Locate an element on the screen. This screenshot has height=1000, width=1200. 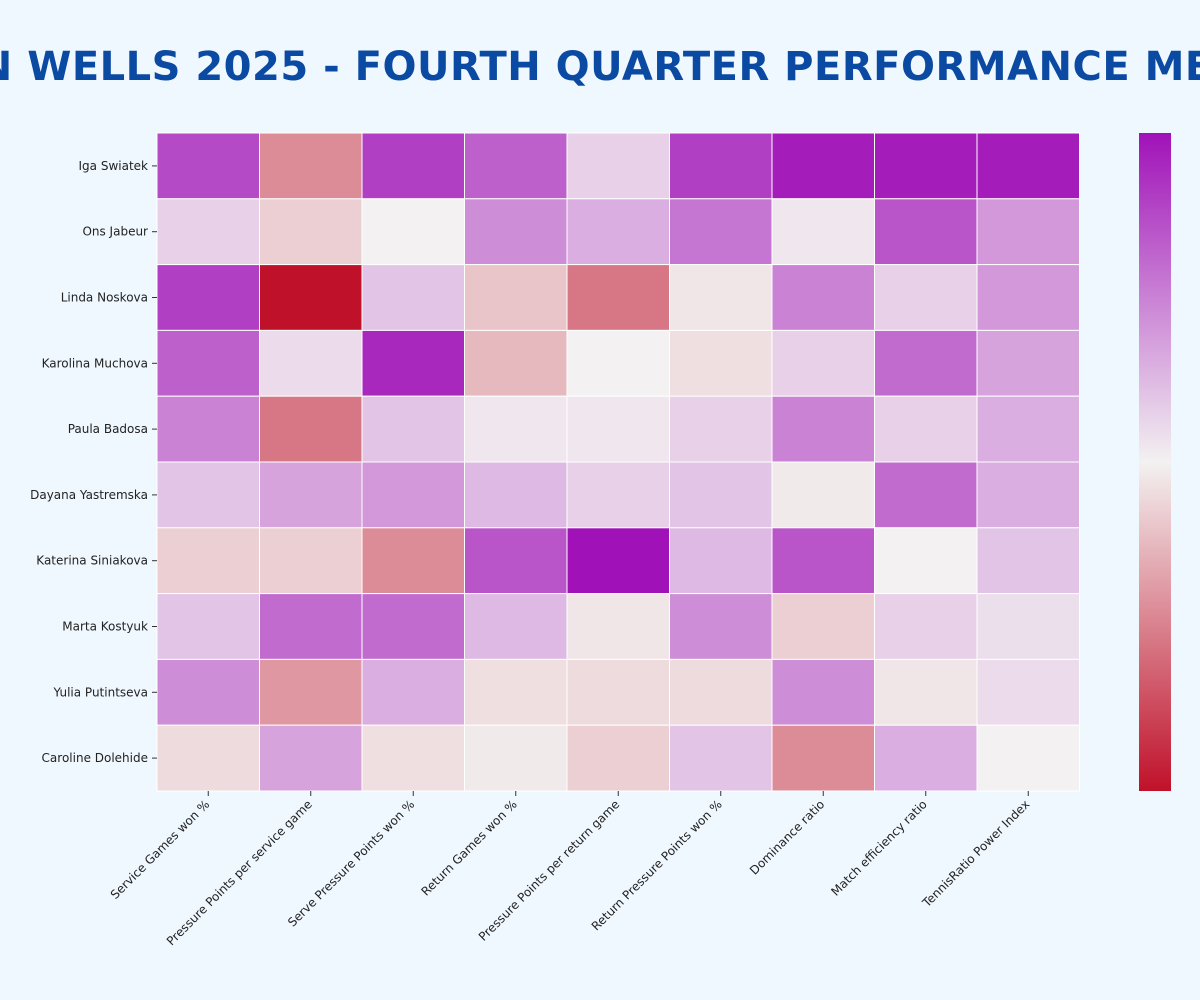
column-label: Service Games won % is located at coordinates (160, 849).